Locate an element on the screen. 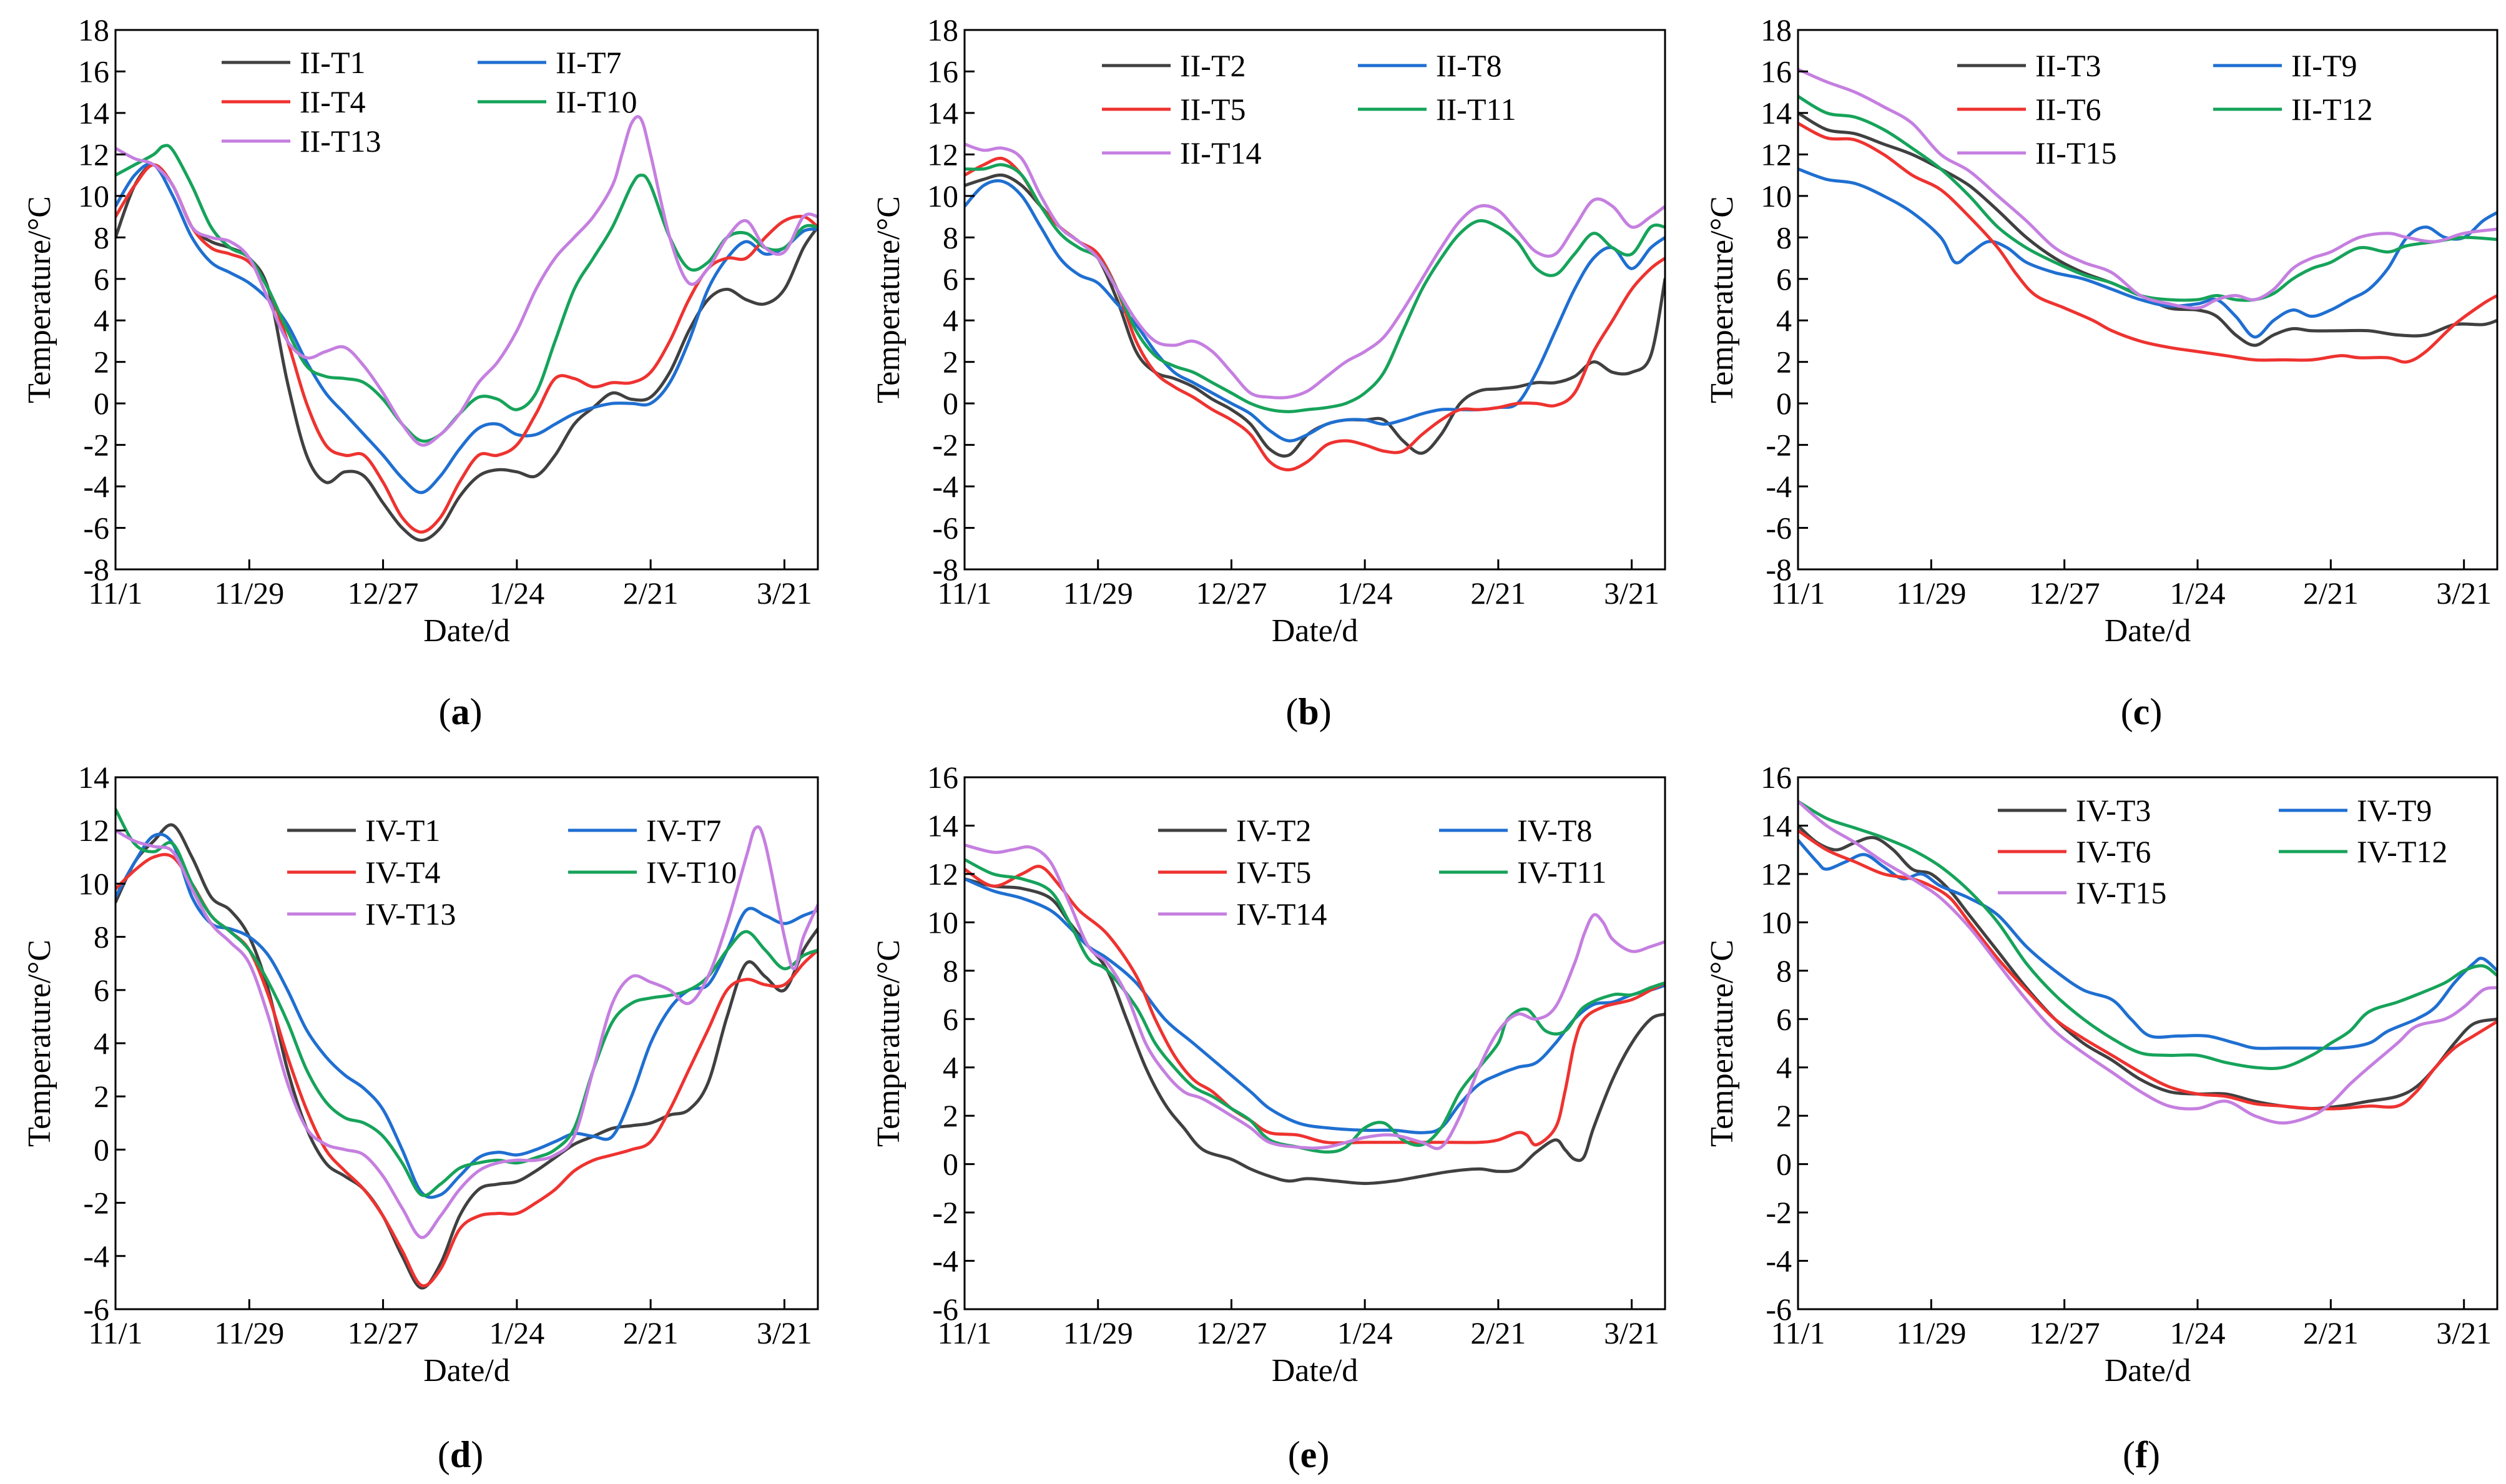 Image resolution: width=2506 pixels, height=1484 pixels. series-line-IV-T6 is located at coordinates (2147, 969).